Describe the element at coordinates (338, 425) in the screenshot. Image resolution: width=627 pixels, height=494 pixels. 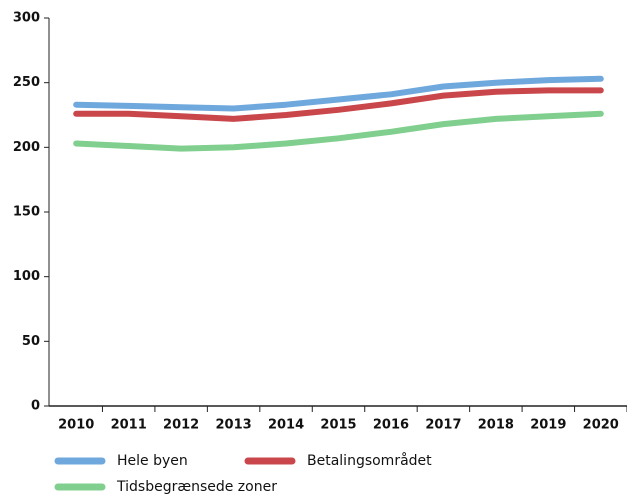
I see `x-tick-label: 2015` at that location.